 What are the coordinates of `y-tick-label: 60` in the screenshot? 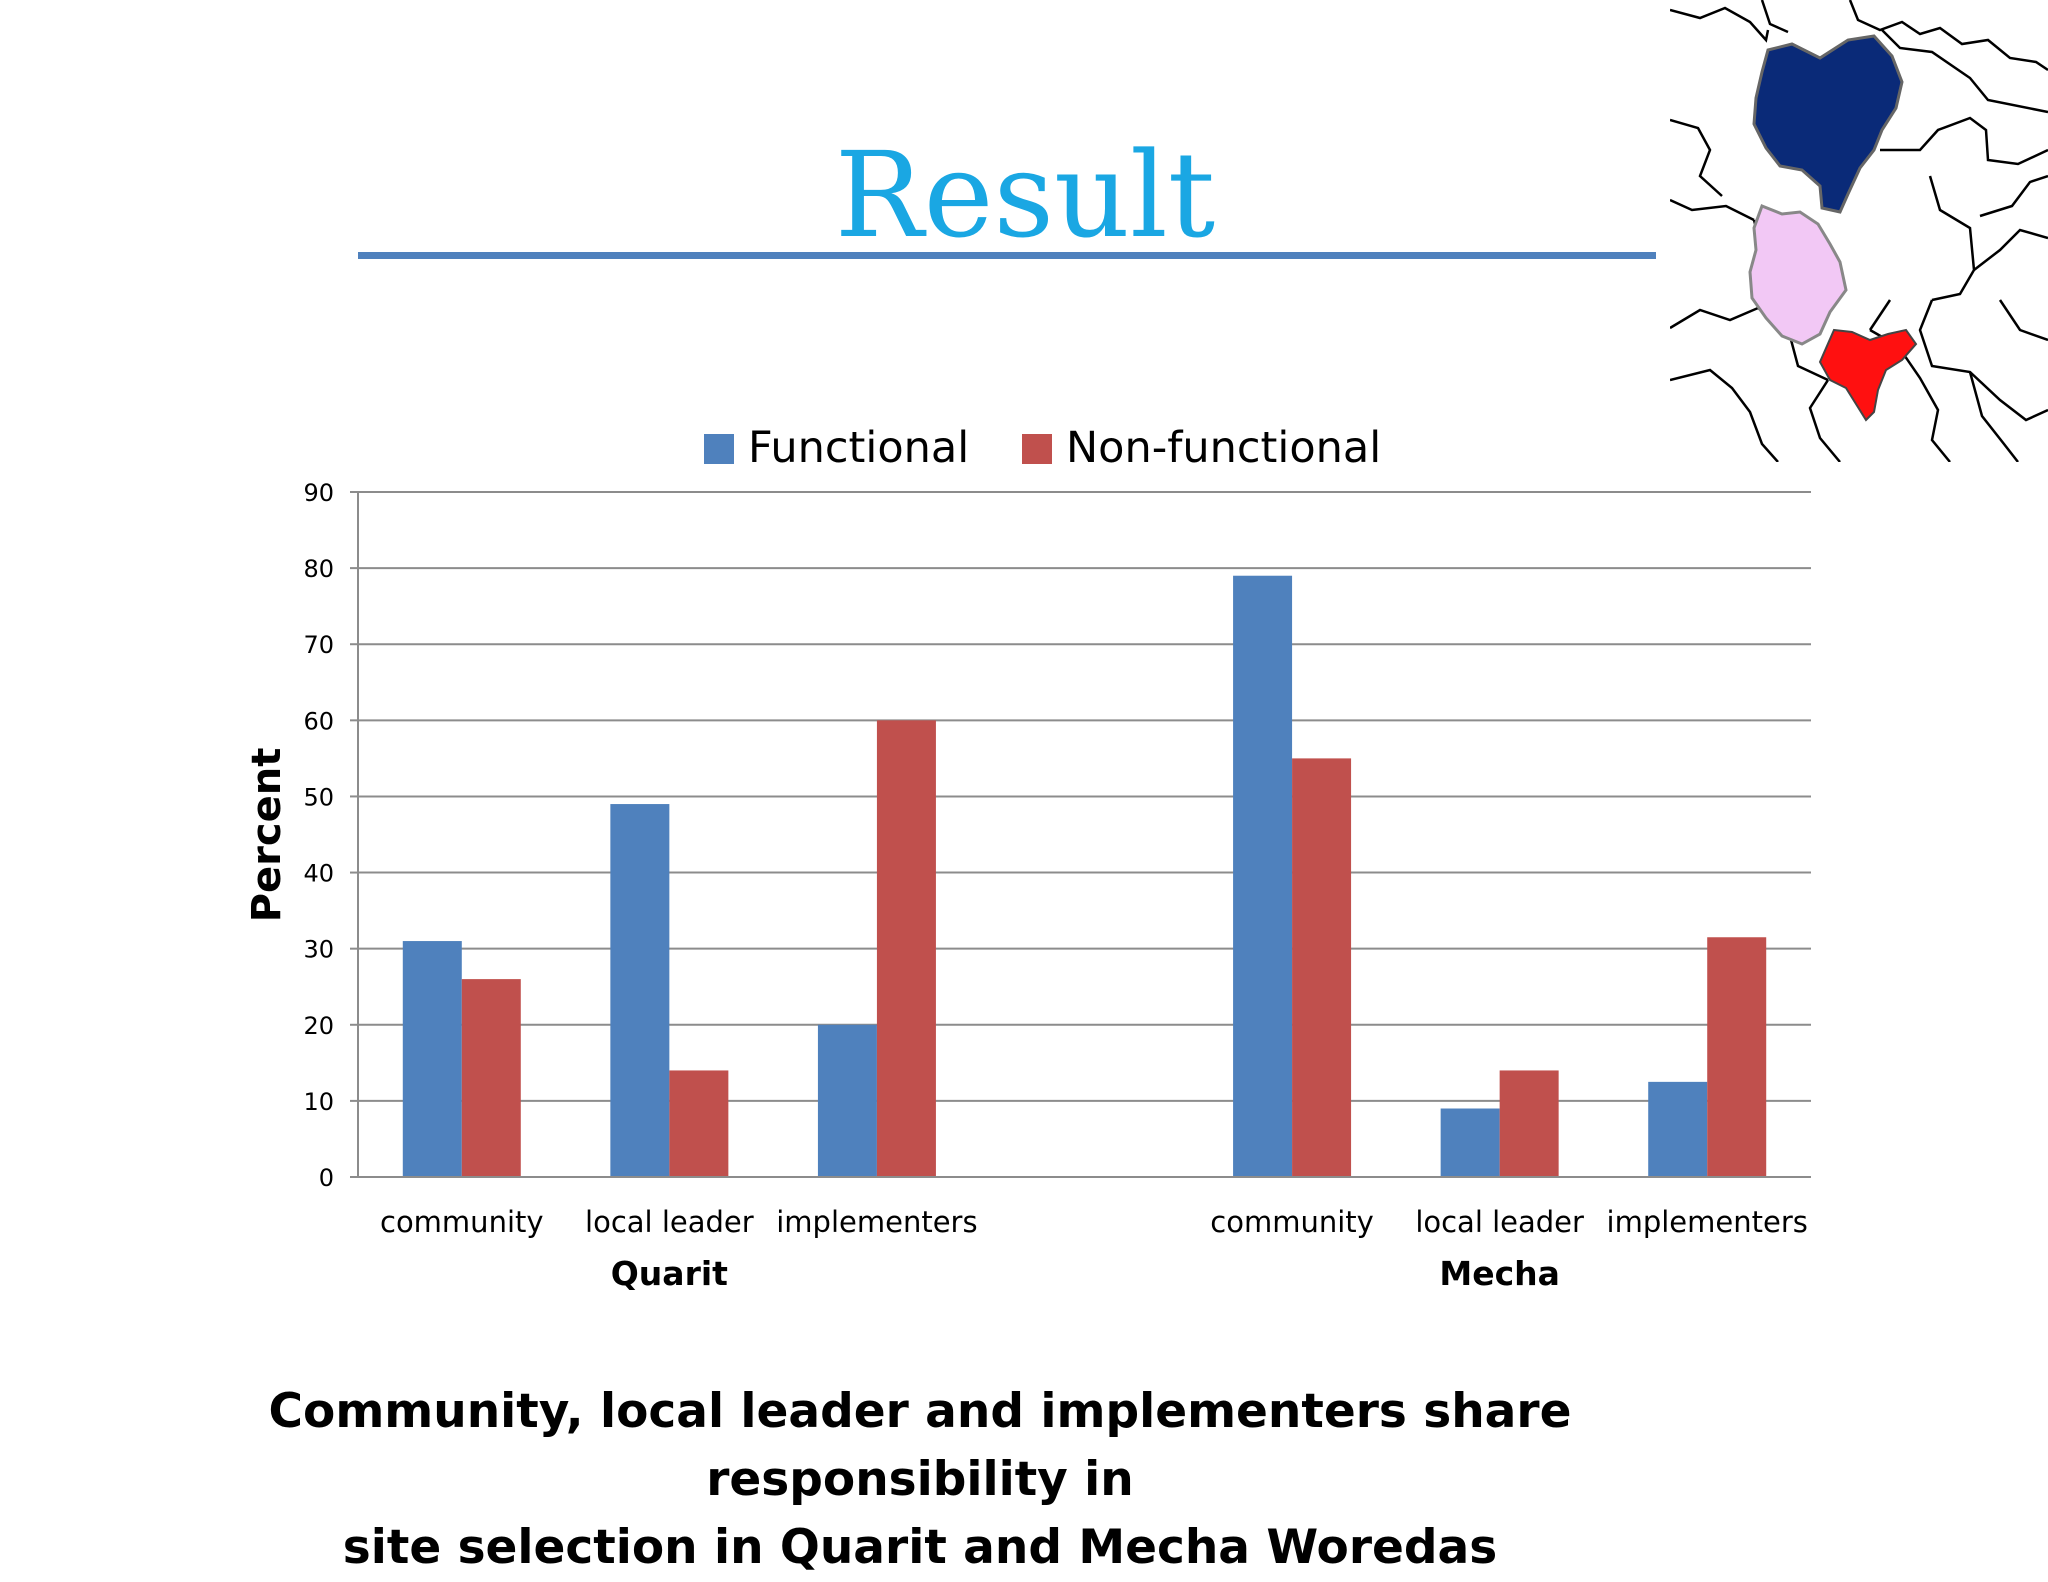 It's located at (318, 721).